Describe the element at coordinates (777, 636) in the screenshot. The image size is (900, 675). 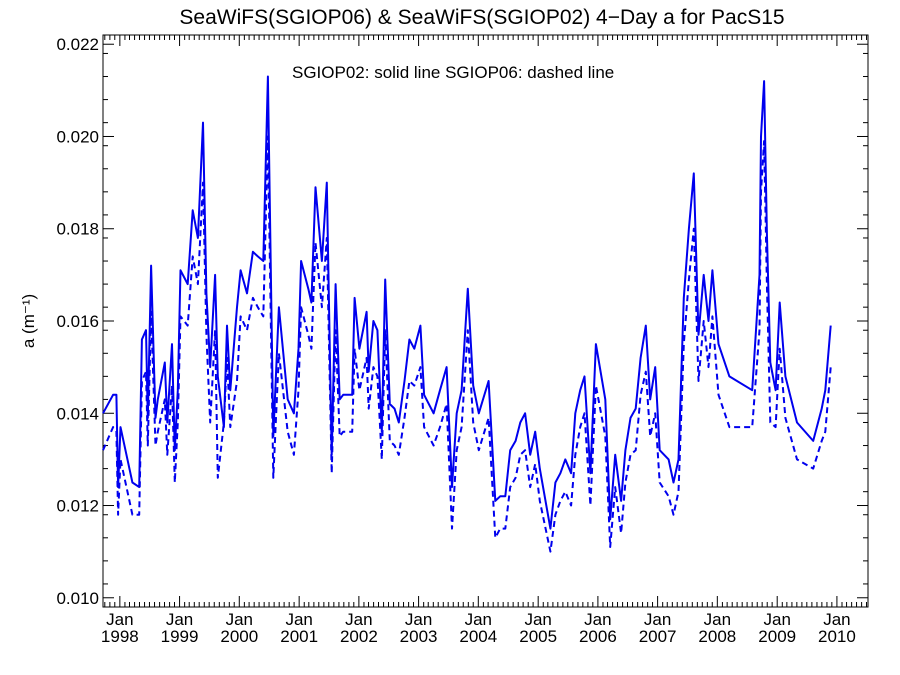
I see `x-tick-year-label: 2009` at that location.